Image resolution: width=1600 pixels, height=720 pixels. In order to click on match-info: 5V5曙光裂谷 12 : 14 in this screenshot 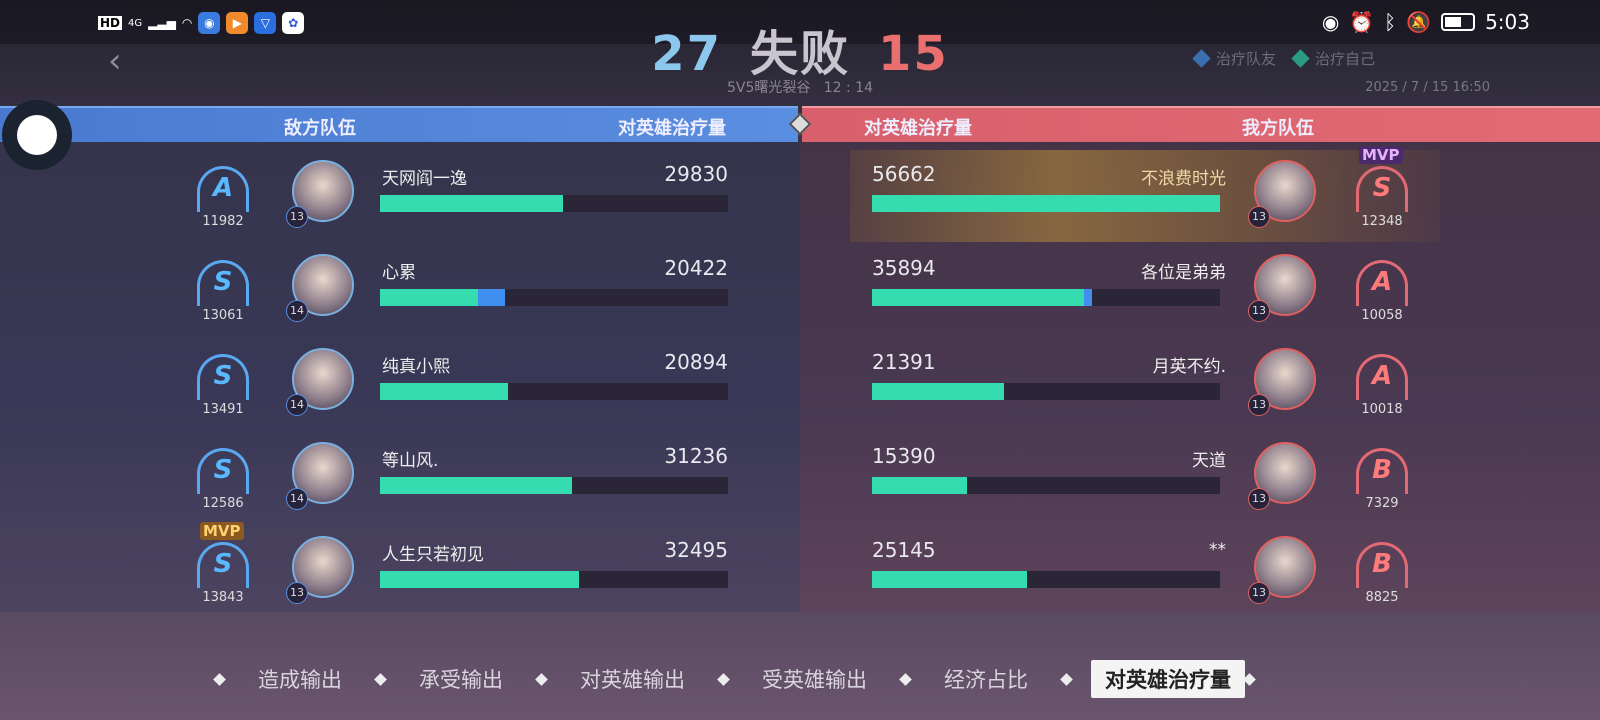, I will do `click(800, 87)`.